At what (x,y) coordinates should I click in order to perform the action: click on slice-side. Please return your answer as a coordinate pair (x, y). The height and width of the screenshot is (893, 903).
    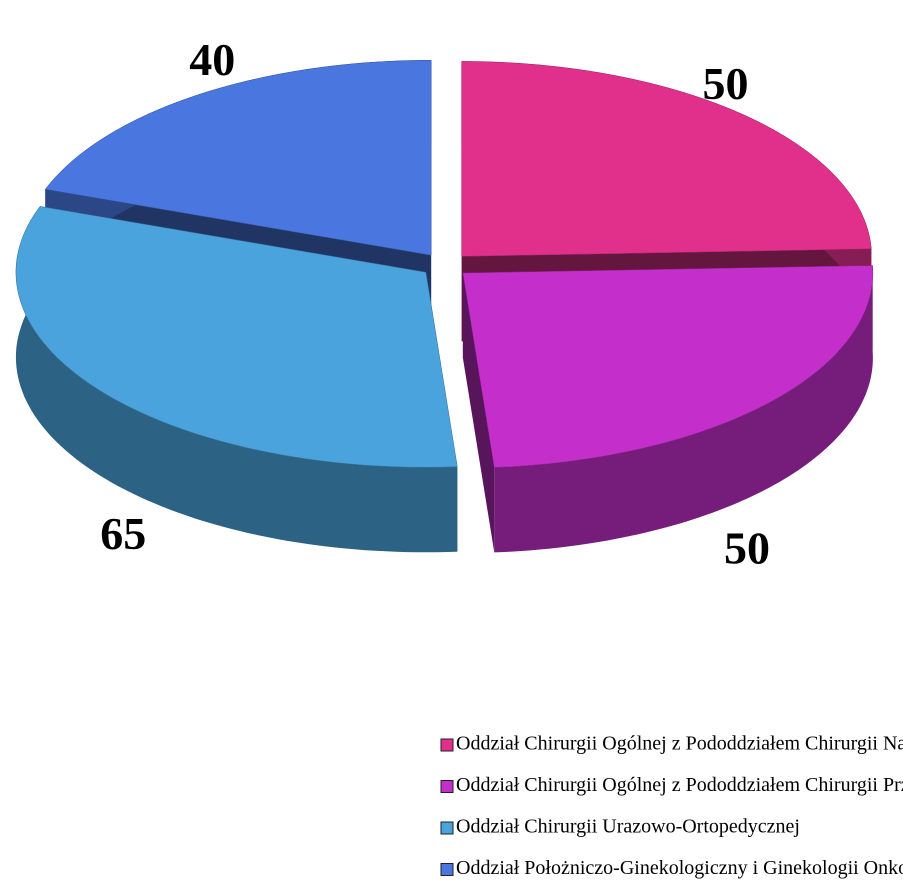
    Looking at the image, I should click on (683, 409).